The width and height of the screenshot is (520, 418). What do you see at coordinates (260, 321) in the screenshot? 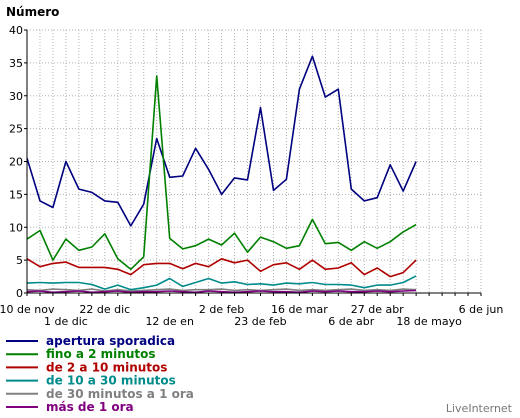
I see `x-tick-label: 23 de feb` at bounding box center [260, 321].